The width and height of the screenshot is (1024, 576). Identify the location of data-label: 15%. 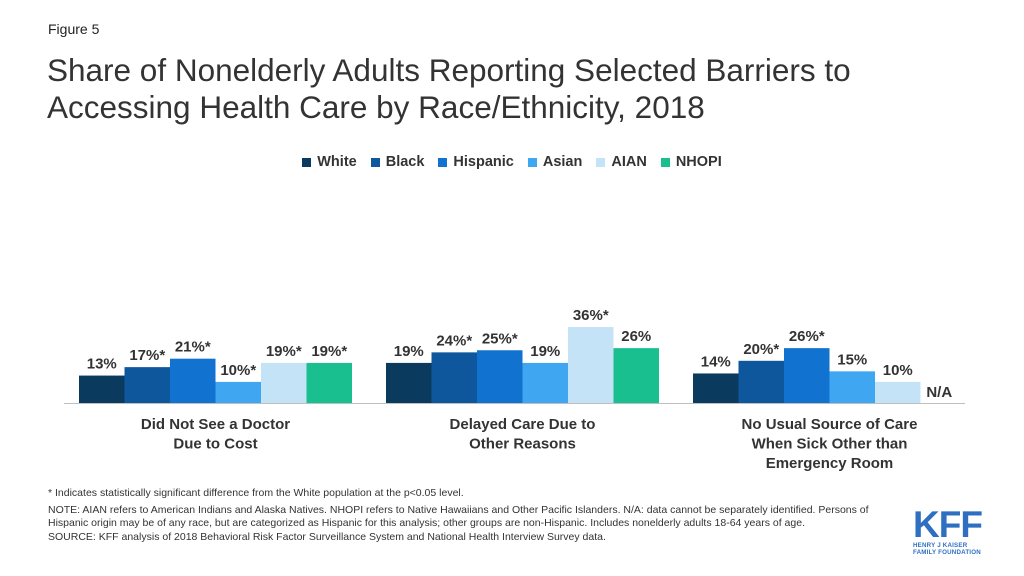
(852, 359).